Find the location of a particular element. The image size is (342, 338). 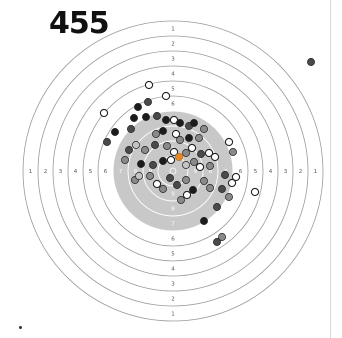

aiming-zone is located at coordinates (173, 171).